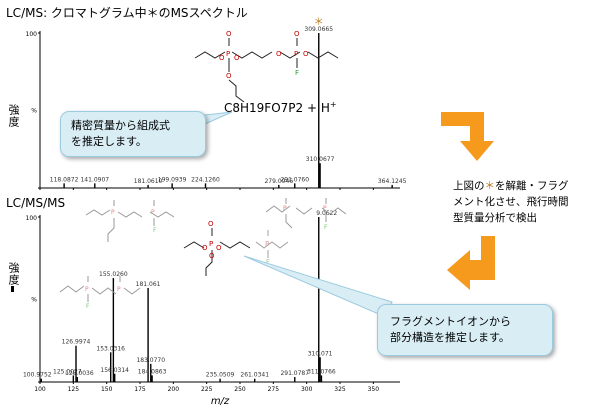 The height and width of the screenshot is (408, 594). What do you see at coordinates (326, 213) in the screenshot?
I see `peak-label: 9.0622` at bounding box center [326, 213].